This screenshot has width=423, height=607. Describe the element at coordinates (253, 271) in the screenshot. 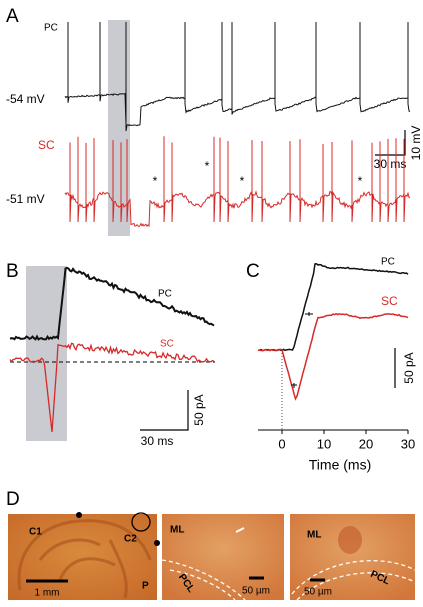

I see `panel-label: C` at that location.